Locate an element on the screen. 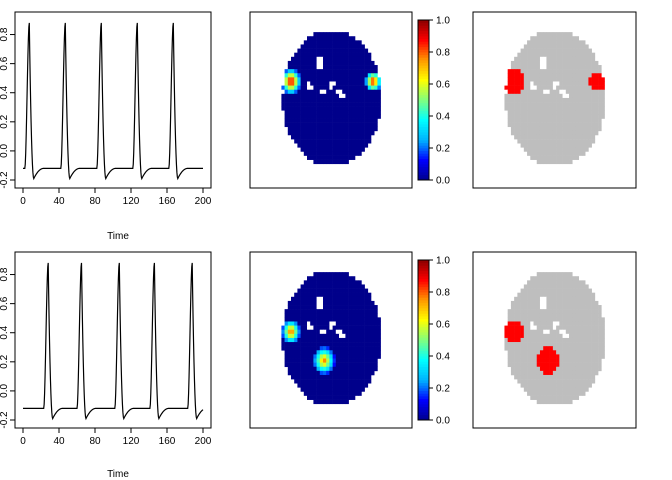  colorbar-tick-label: 0.6 is located at coordinates (443, 85).